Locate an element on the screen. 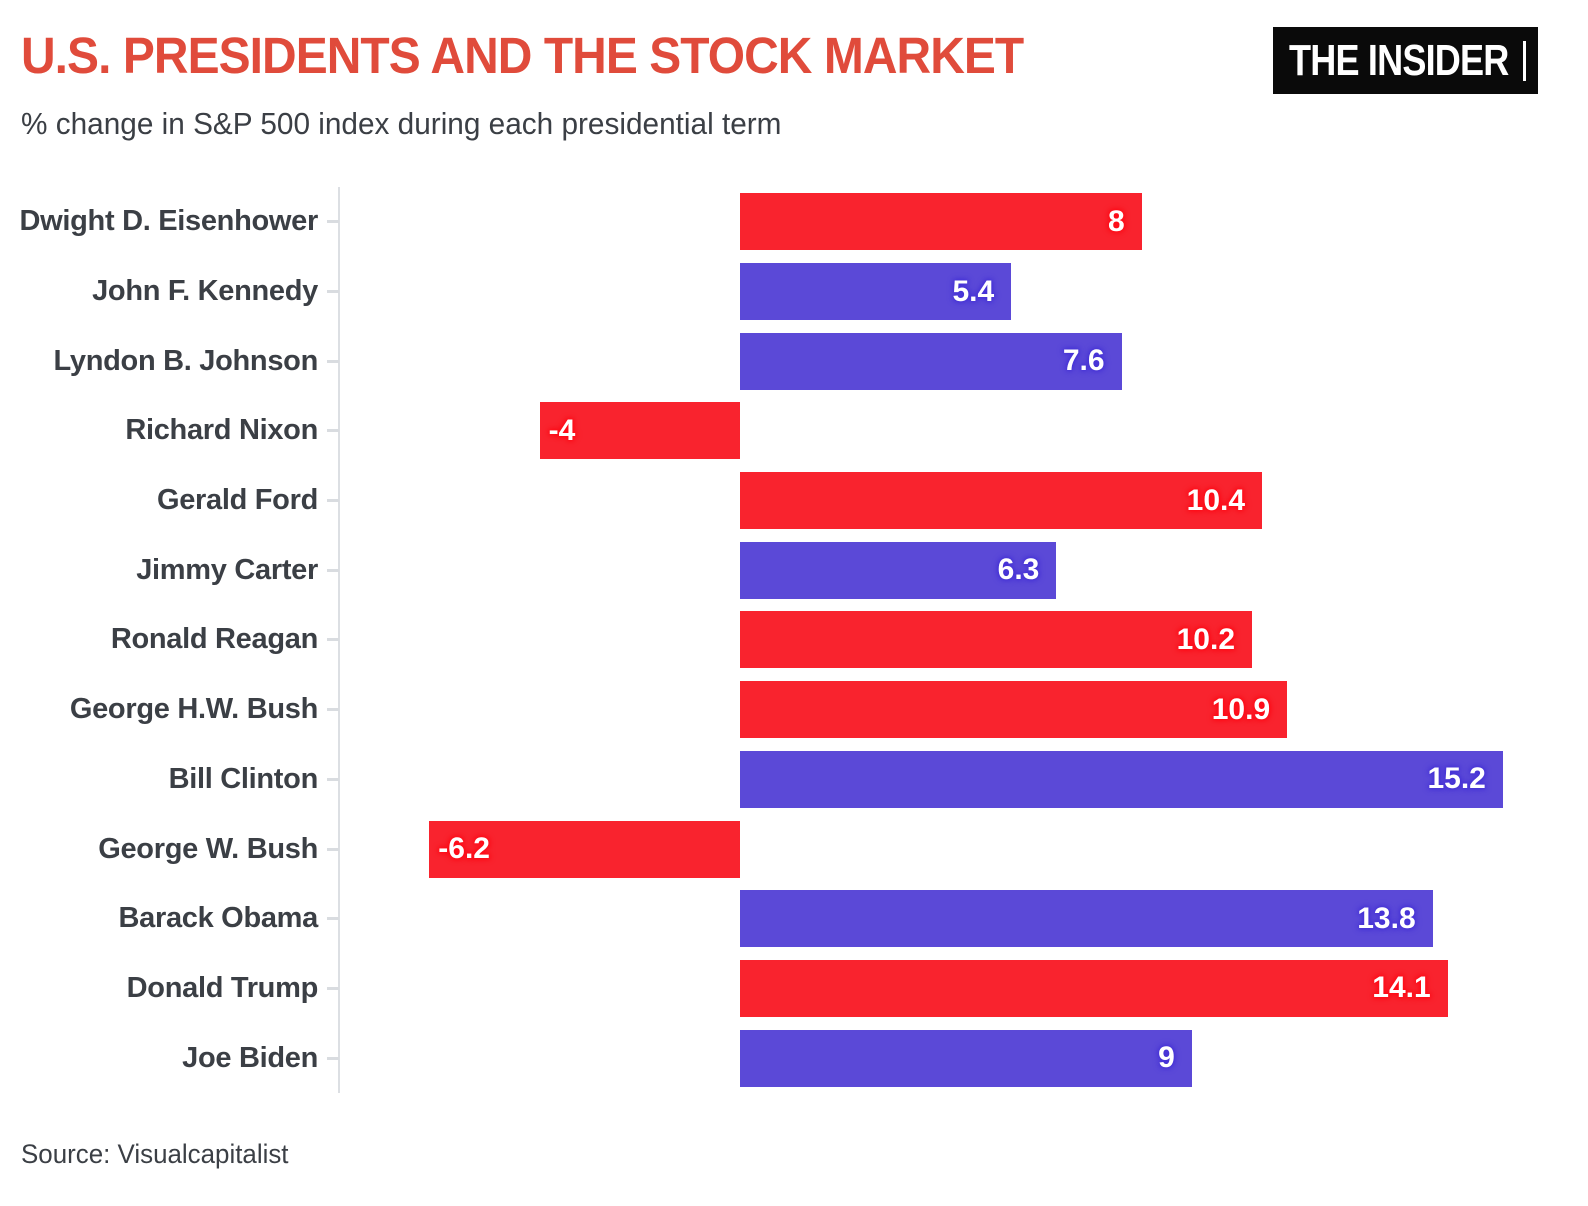  bar: 13.8 is located at coordinates (1086, 919).